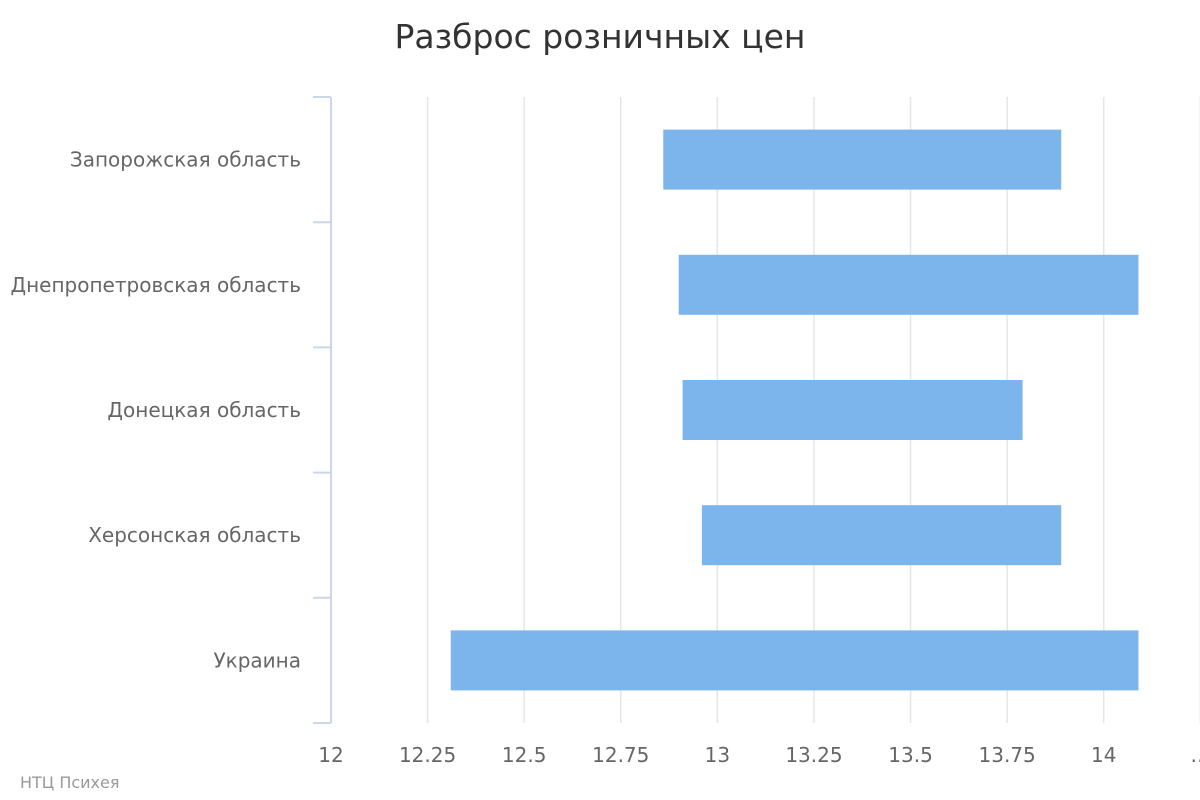  Describe the element at coordinates (194, 535) in the screenshot. I see `y-category-label: Херсонская область` at that location.